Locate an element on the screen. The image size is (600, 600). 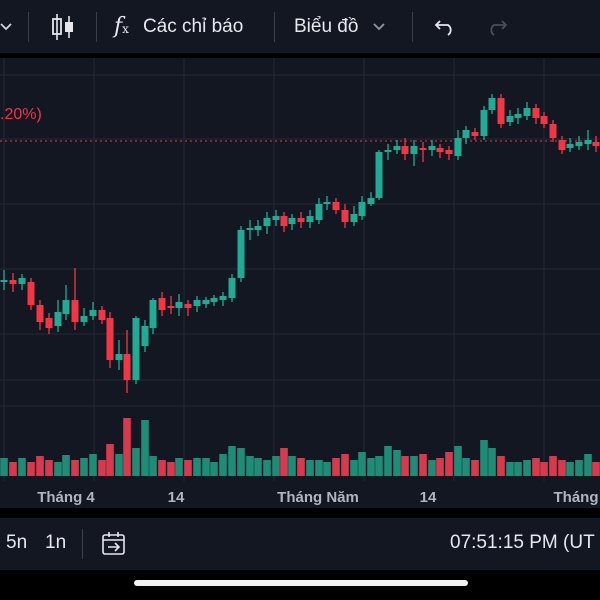
home-indicator is located at coordinates (301, 583).